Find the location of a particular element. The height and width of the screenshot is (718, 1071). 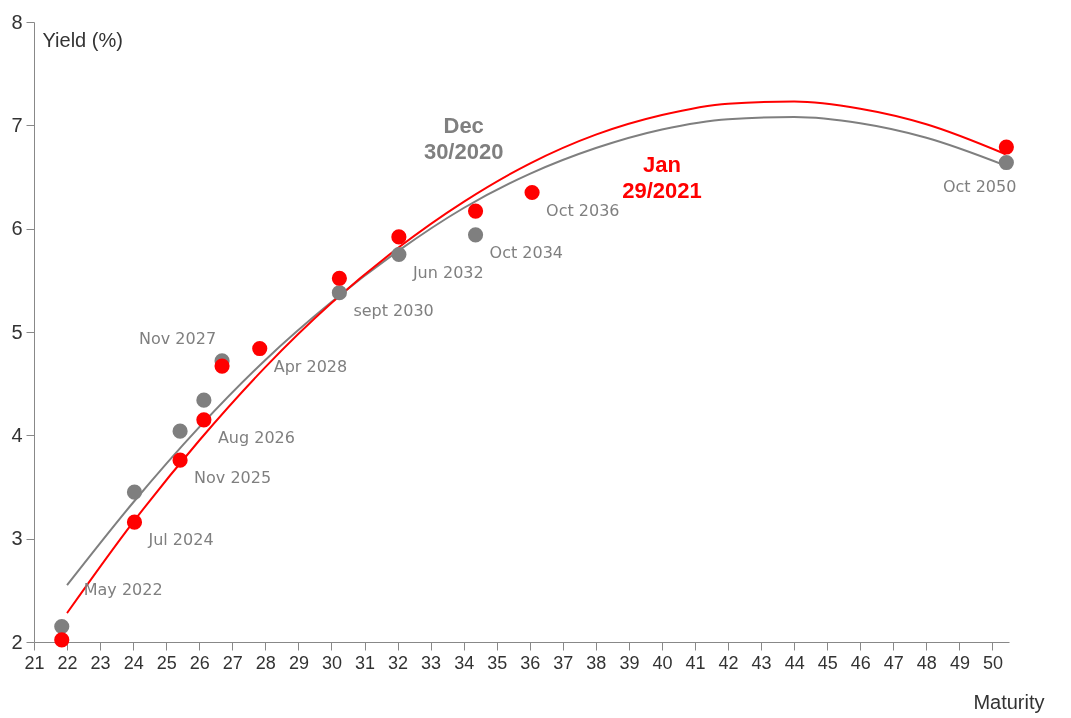

x-tick-label: 35 is located at coordinates (497, 662).